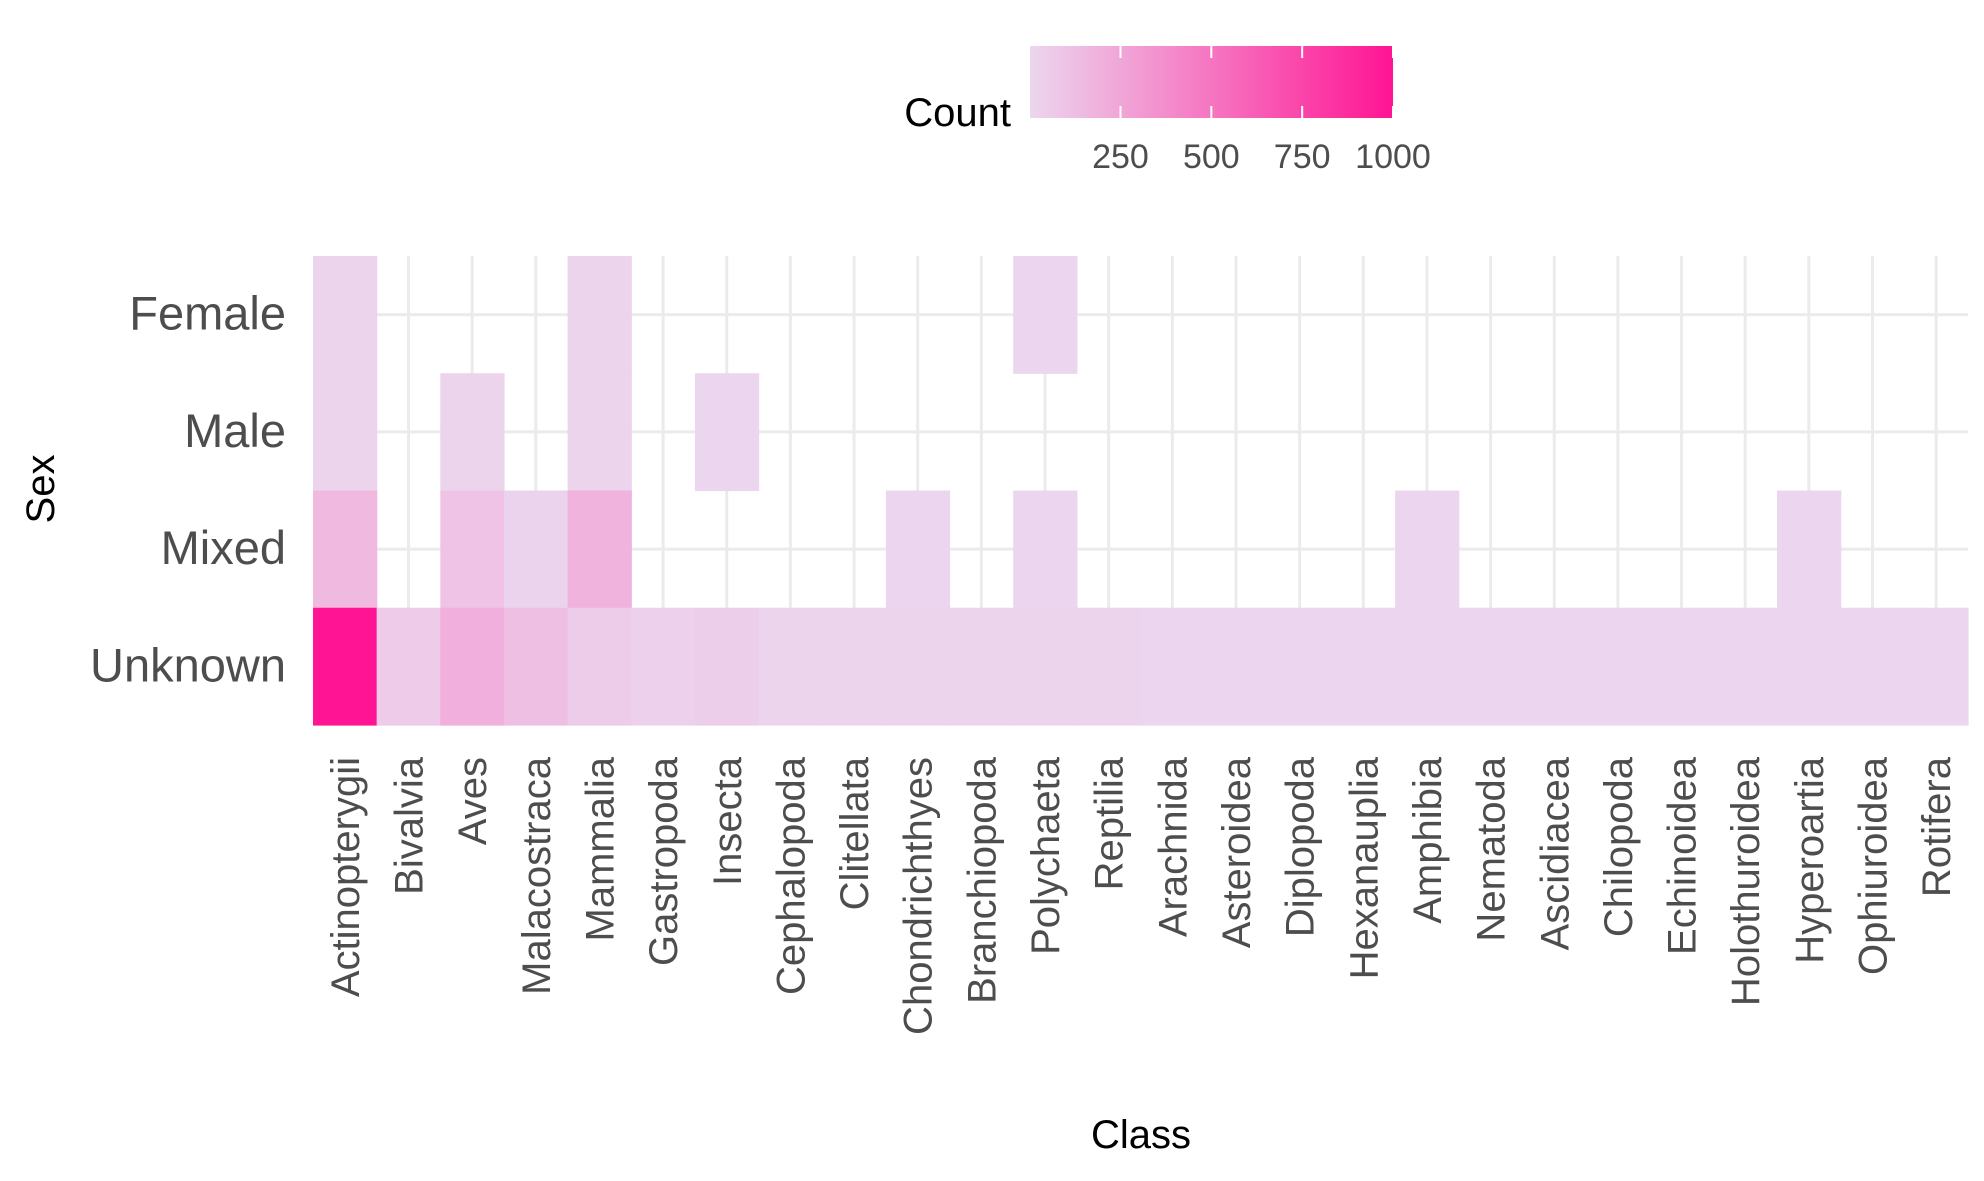 The width and height of the screenshot is (1984, 1181). What do you see at coordinates (223, 547) in the screenshot?
I see `y-tick-label: Mixed` at bounding box center [223, 547].